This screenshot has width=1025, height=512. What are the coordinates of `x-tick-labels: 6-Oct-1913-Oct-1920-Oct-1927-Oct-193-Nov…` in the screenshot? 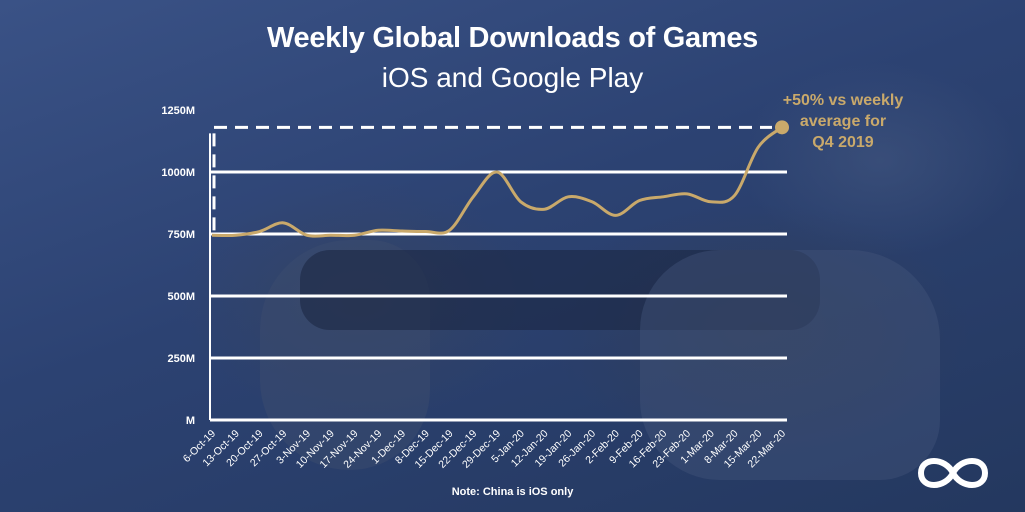 It's located at (484, 449).